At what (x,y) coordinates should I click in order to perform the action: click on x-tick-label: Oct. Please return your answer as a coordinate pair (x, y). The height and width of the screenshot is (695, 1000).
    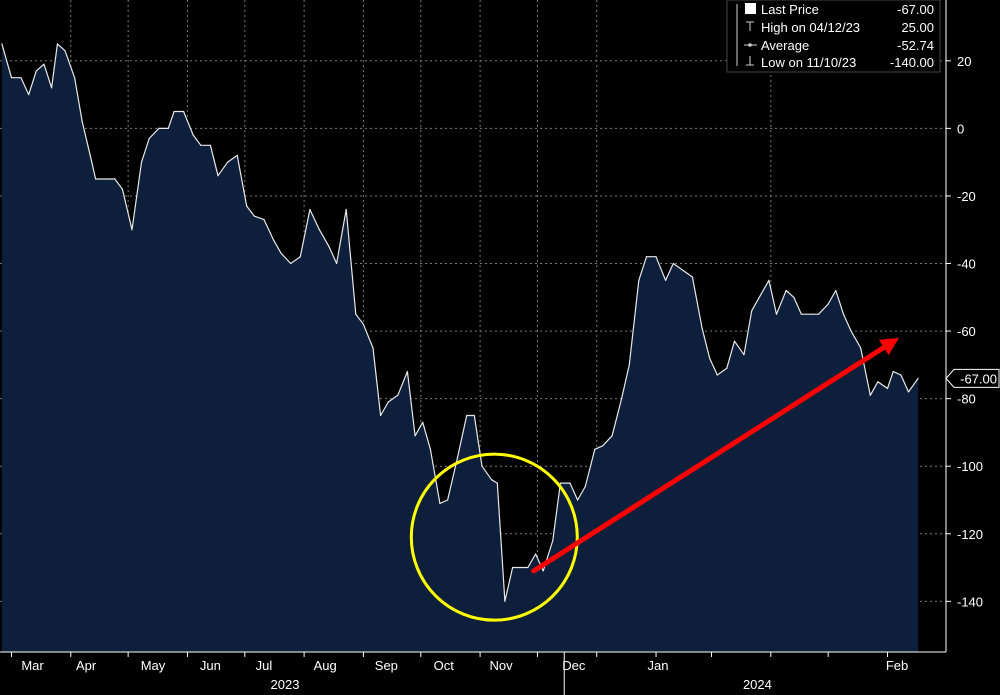
    Looking at the image, I should click on (444, 665).